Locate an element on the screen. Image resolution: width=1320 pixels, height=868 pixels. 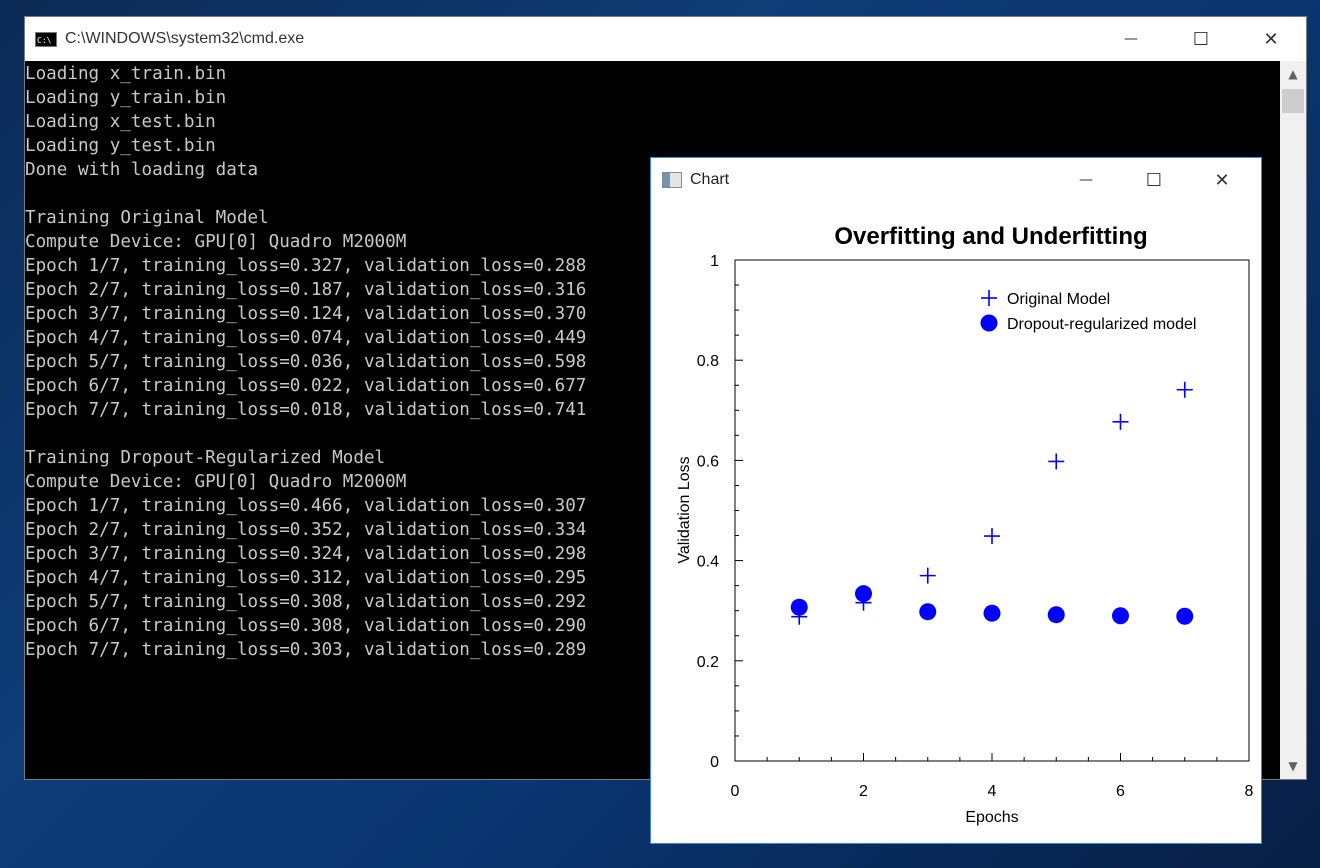
chart-minimize-button: — is located at coordinates (1086, 180).